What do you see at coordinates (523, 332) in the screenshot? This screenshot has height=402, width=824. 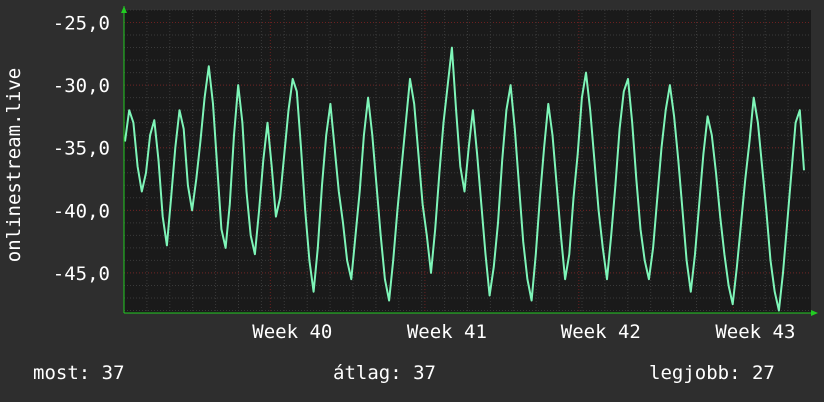 I see `x-axis: Week 40 Week 41 Week 42 Week 43` at bounding box center [523, 332].